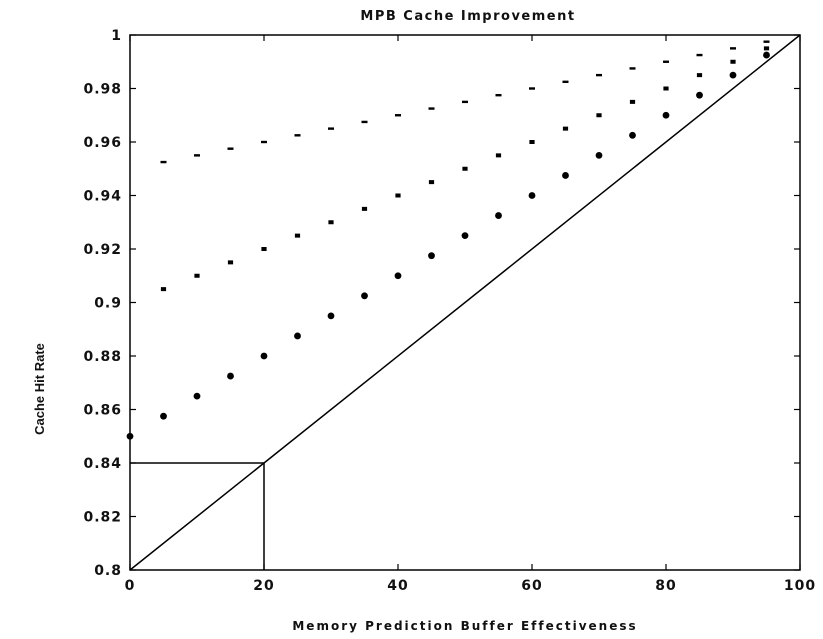  Describe the element at coordinates (39, 389) in the screenshot. I see `y-axis-label: Cache Hit Rate` at that location.